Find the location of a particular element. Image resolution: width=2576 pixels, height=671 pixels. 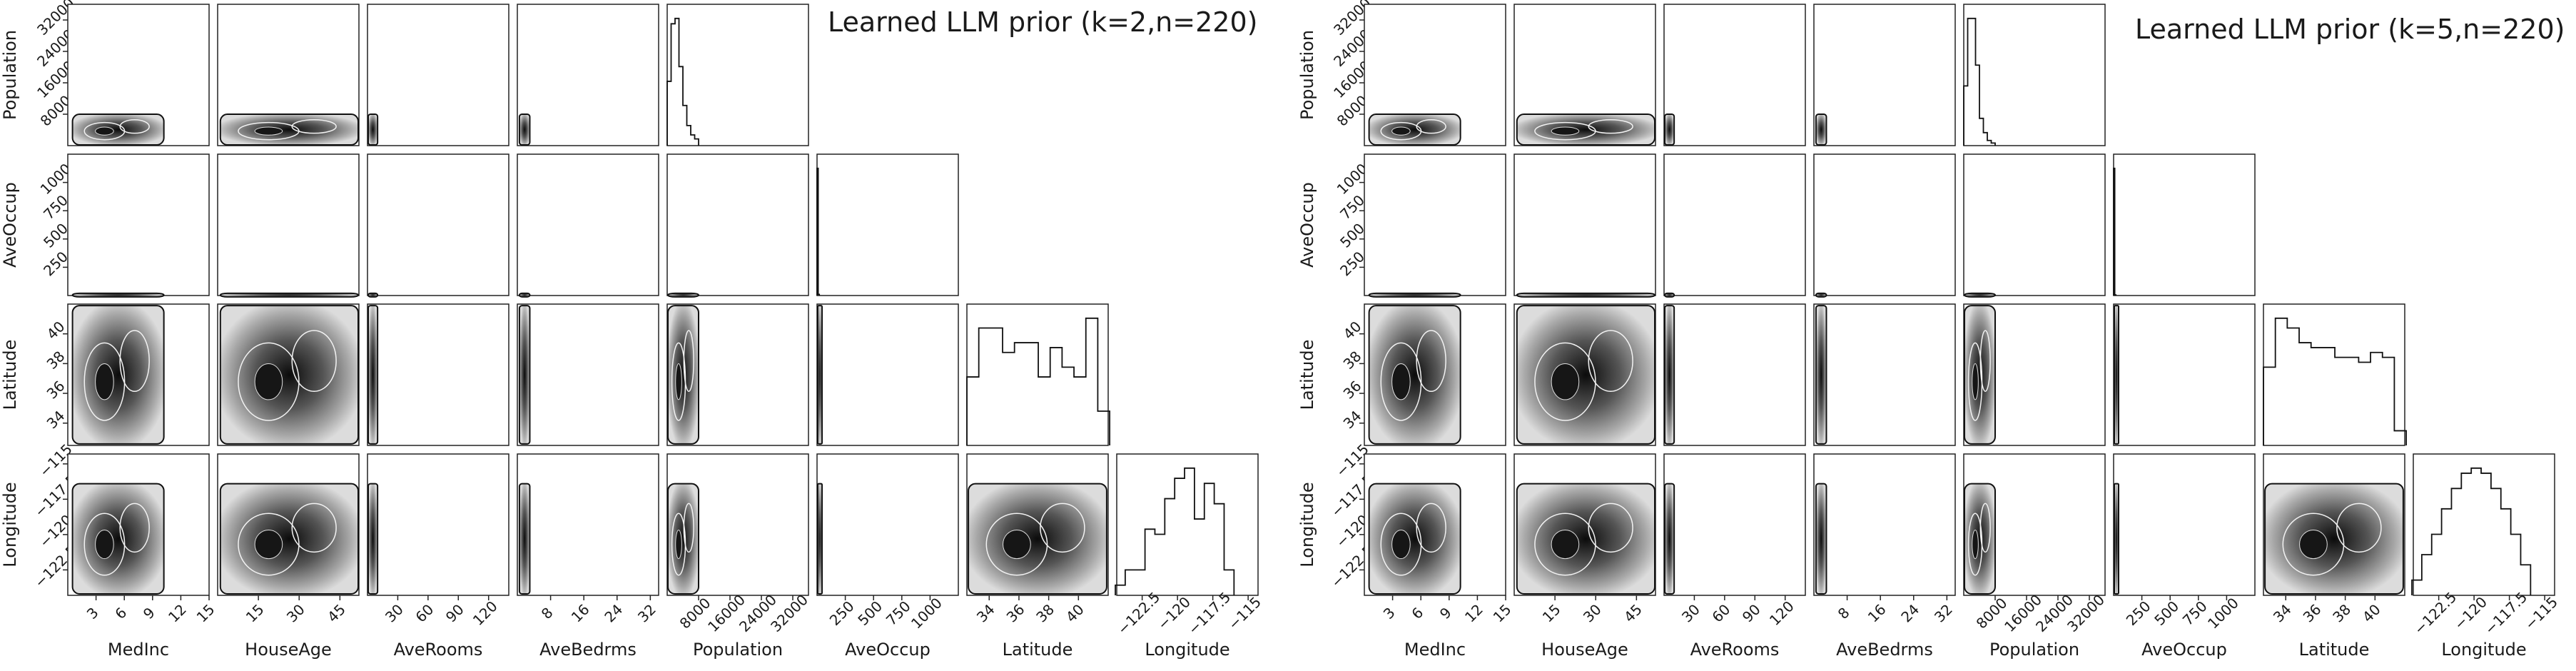

row-label-latitude: Latitude is located at coordinates (1307, 375).